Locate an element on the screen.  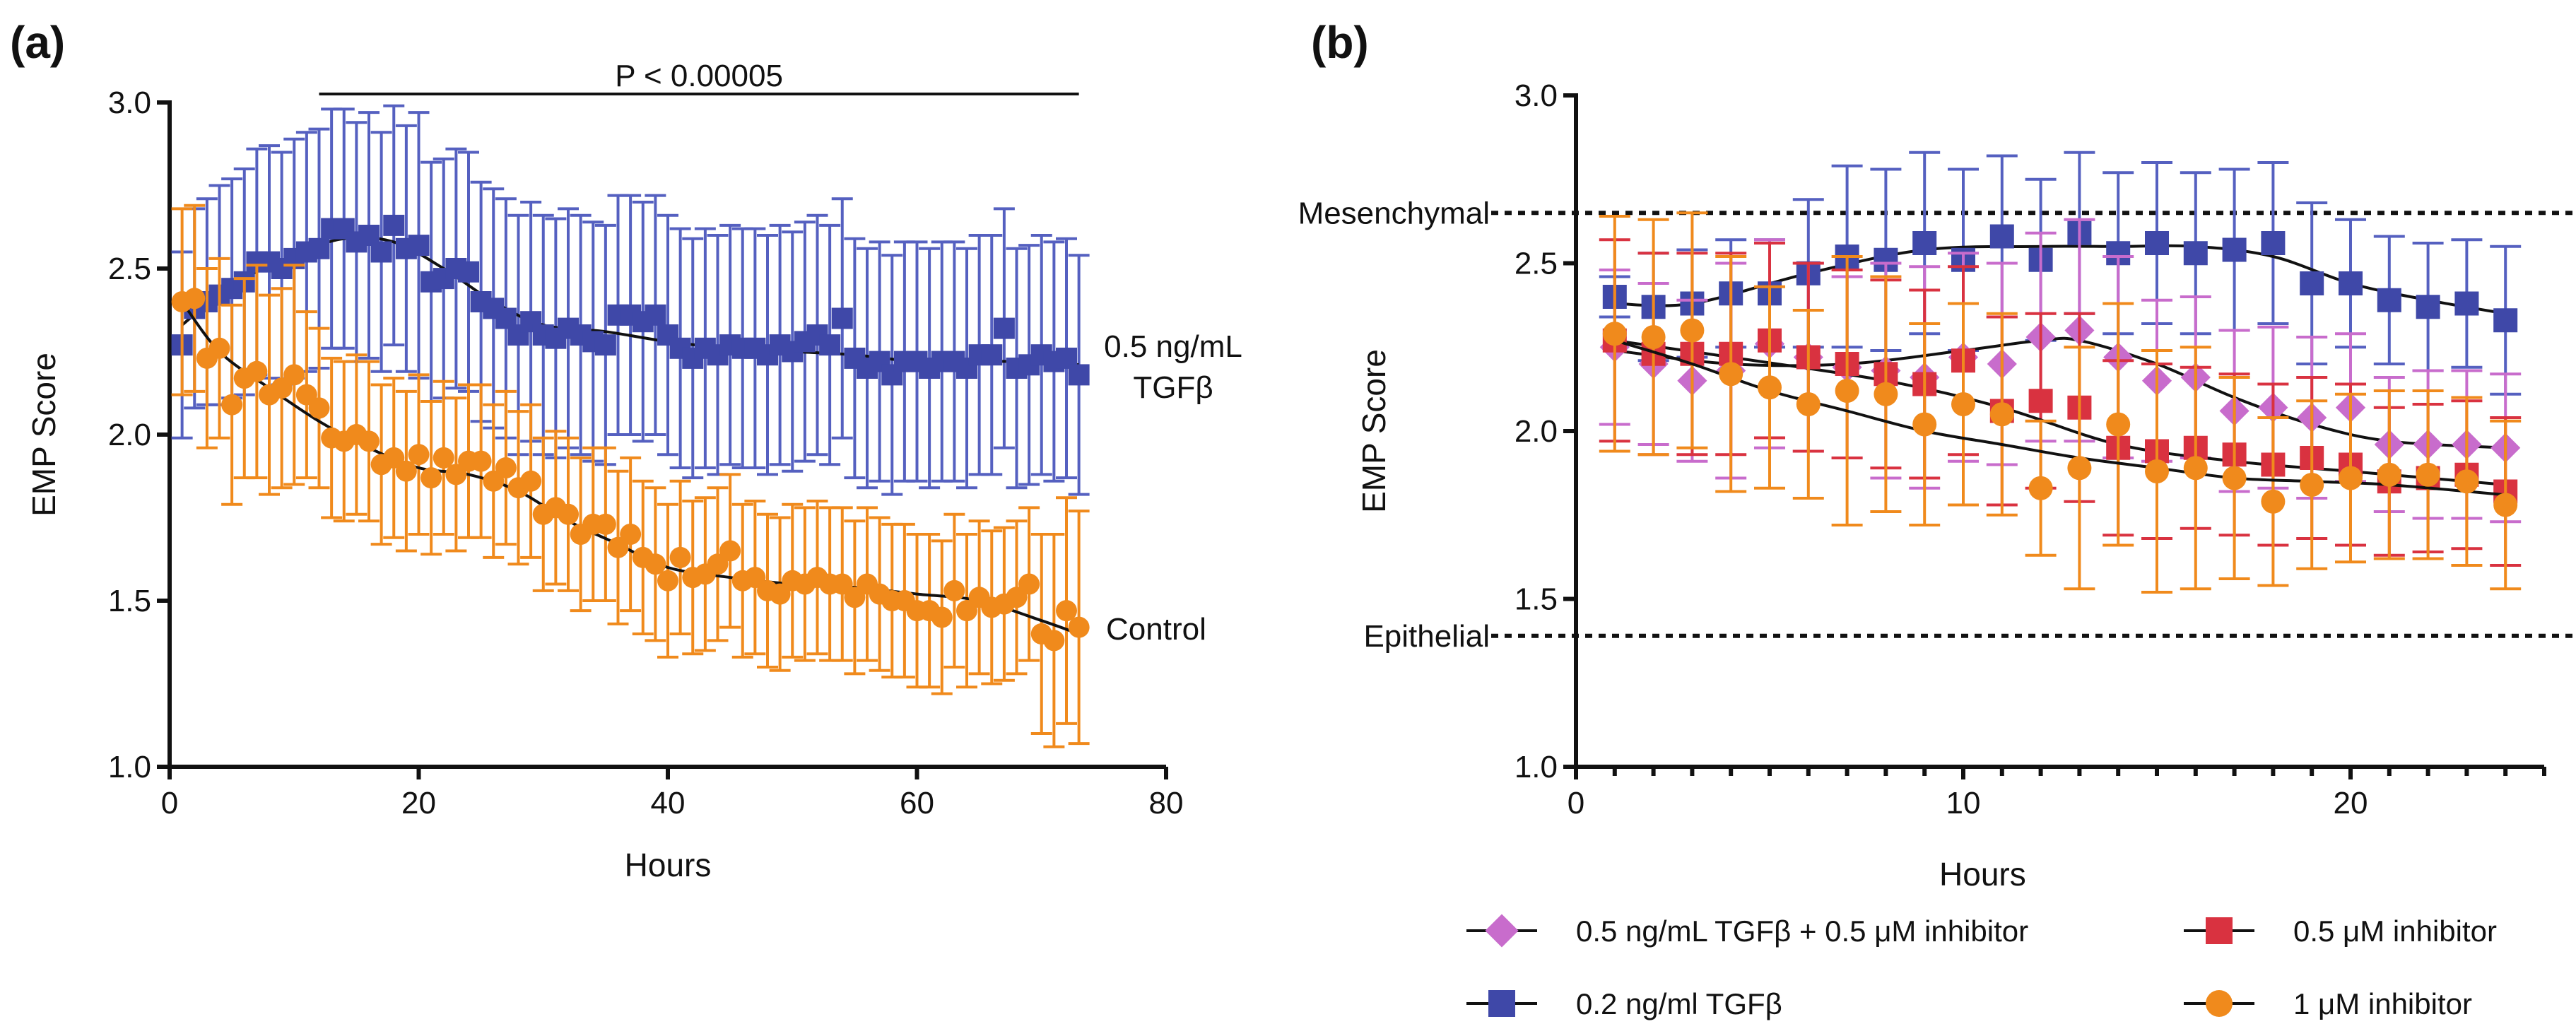
legend-label: 0.5 μM inhibitor is located at coordinates (2395, 931).